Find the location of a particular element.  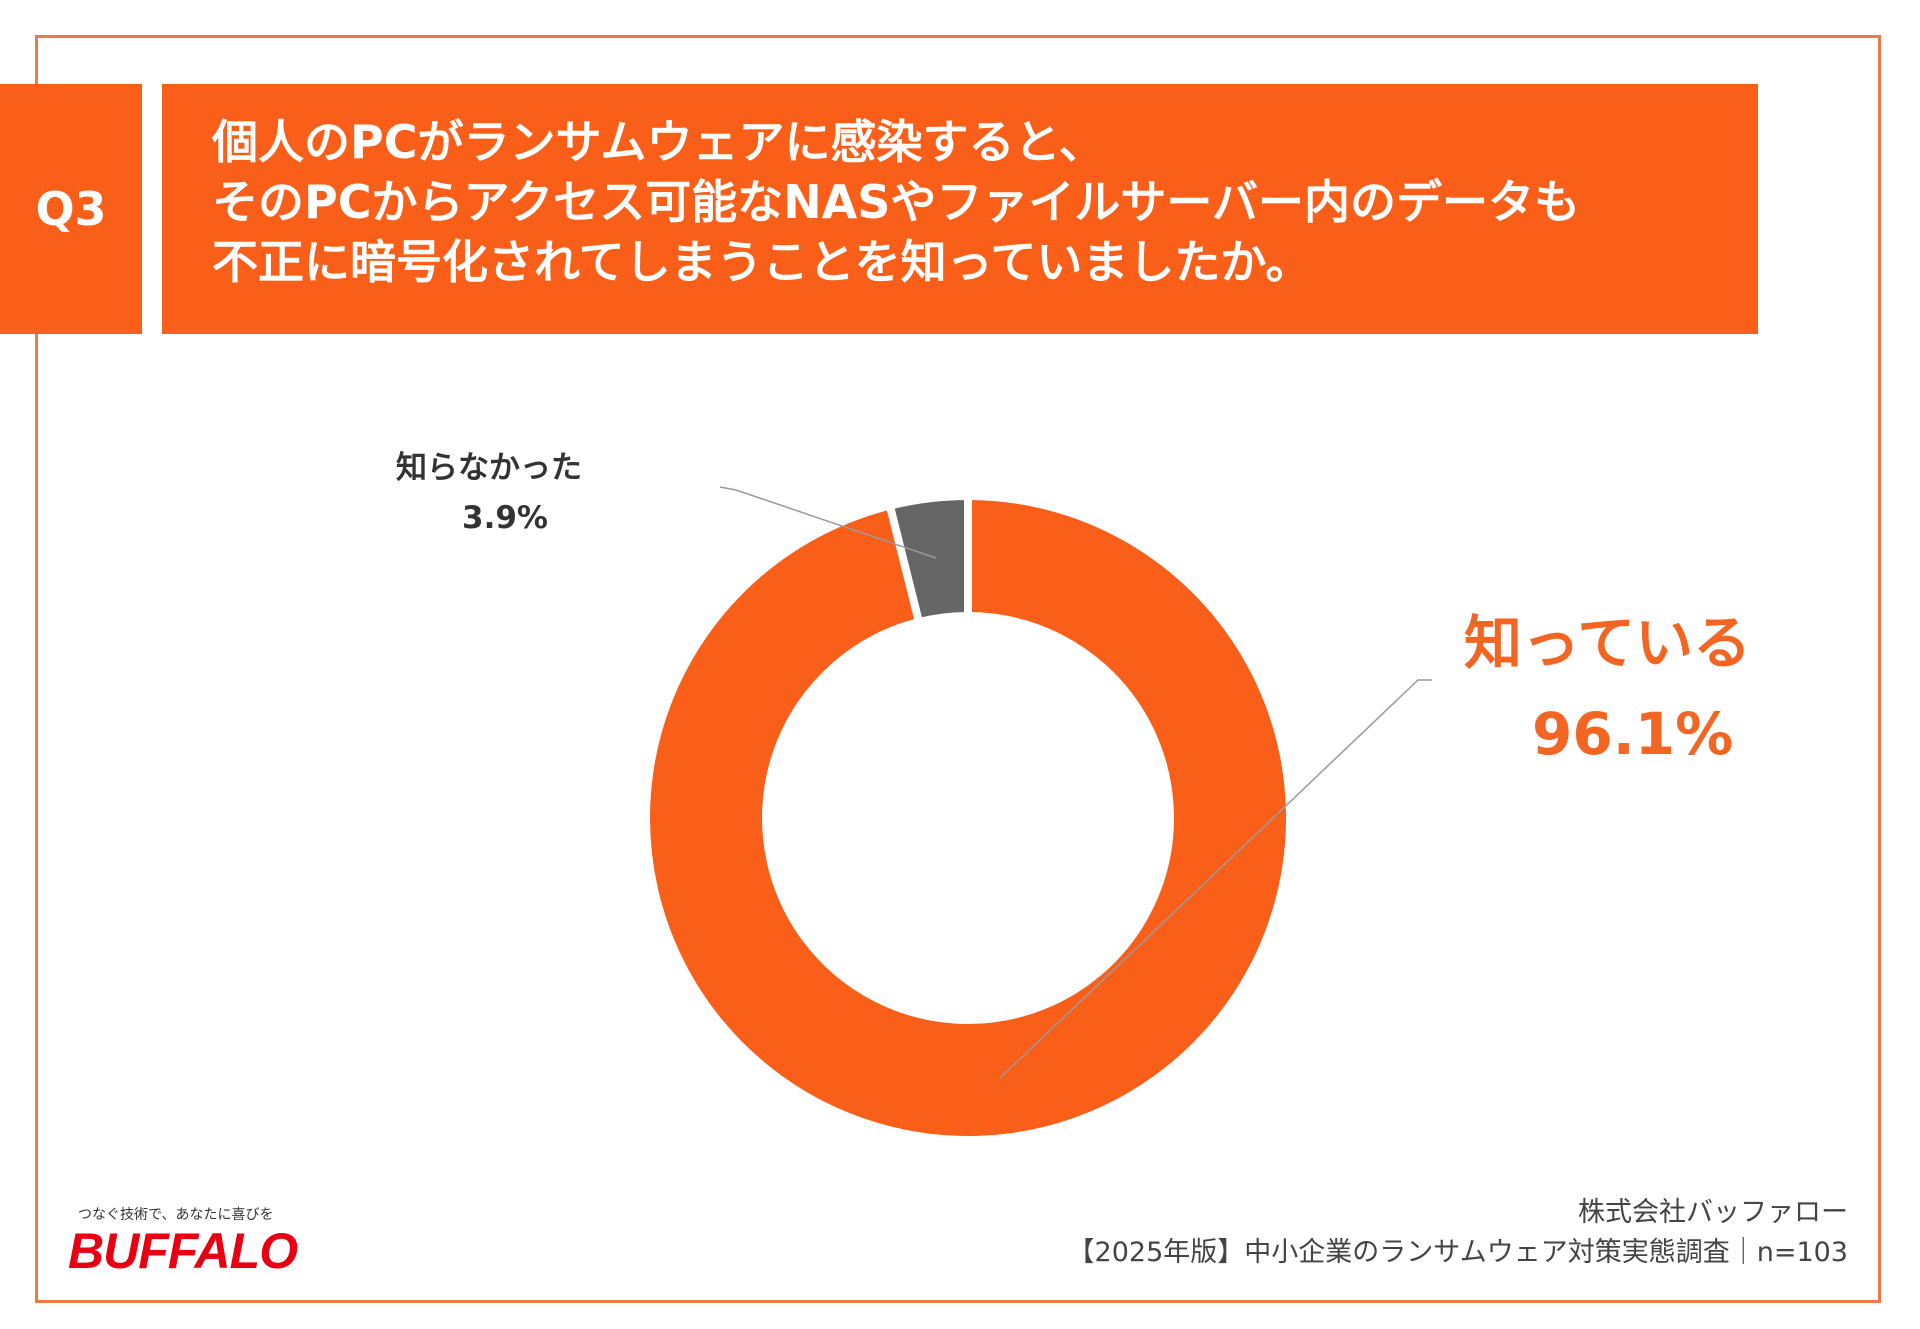

question-line-2: そのPCからアクセス可能なNASやファイルサーバー内のデータも is located at coordinates (896, 202).